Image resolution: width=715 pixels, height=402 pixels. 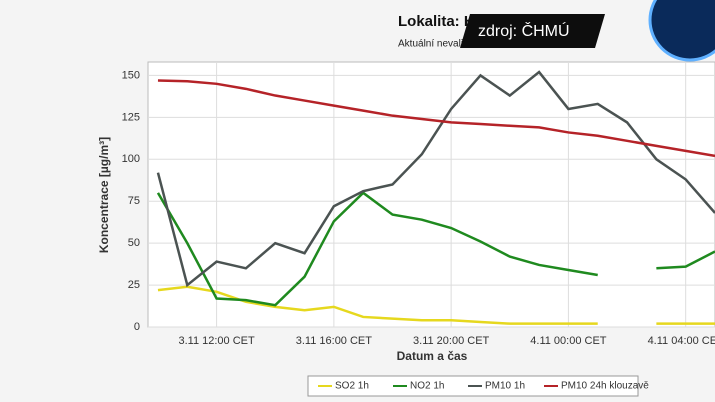 What do you see at coordinates (131, 159) in the screenshot?
I see `y-tick-label: 100` at bounding box center [131, 159].